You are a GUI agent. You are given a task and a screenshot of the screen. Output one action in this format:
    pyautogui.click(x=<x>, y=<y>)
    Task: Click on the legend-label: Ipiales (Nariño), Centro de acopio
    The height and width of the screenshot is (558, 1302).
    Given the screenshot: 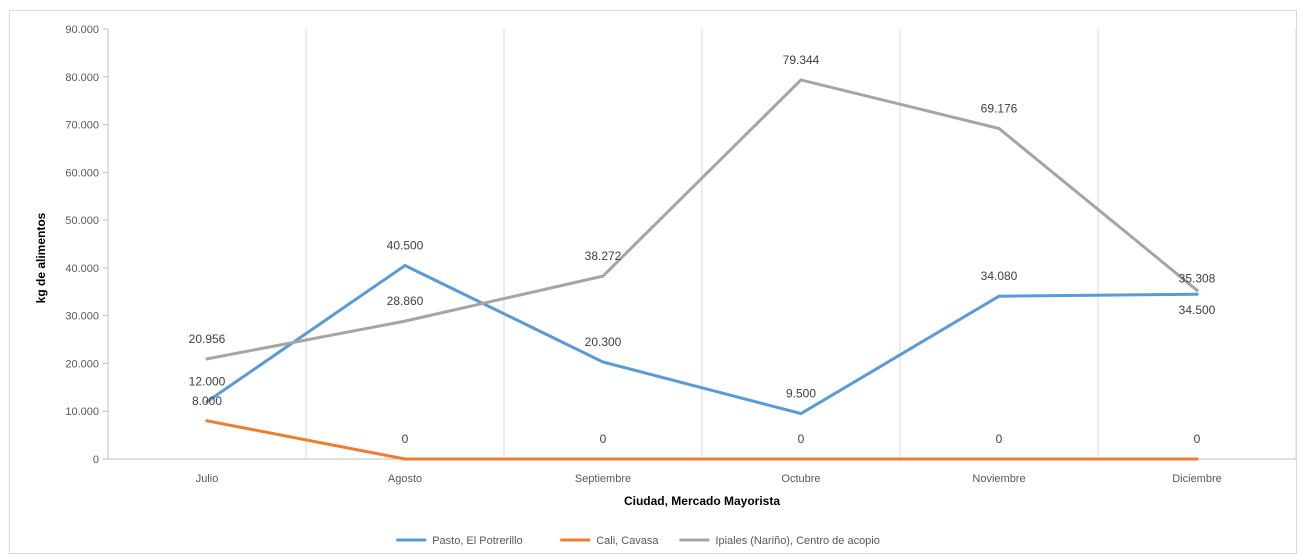 What is the action you would take?
    pyautogui.click(x=797, y=541)
    